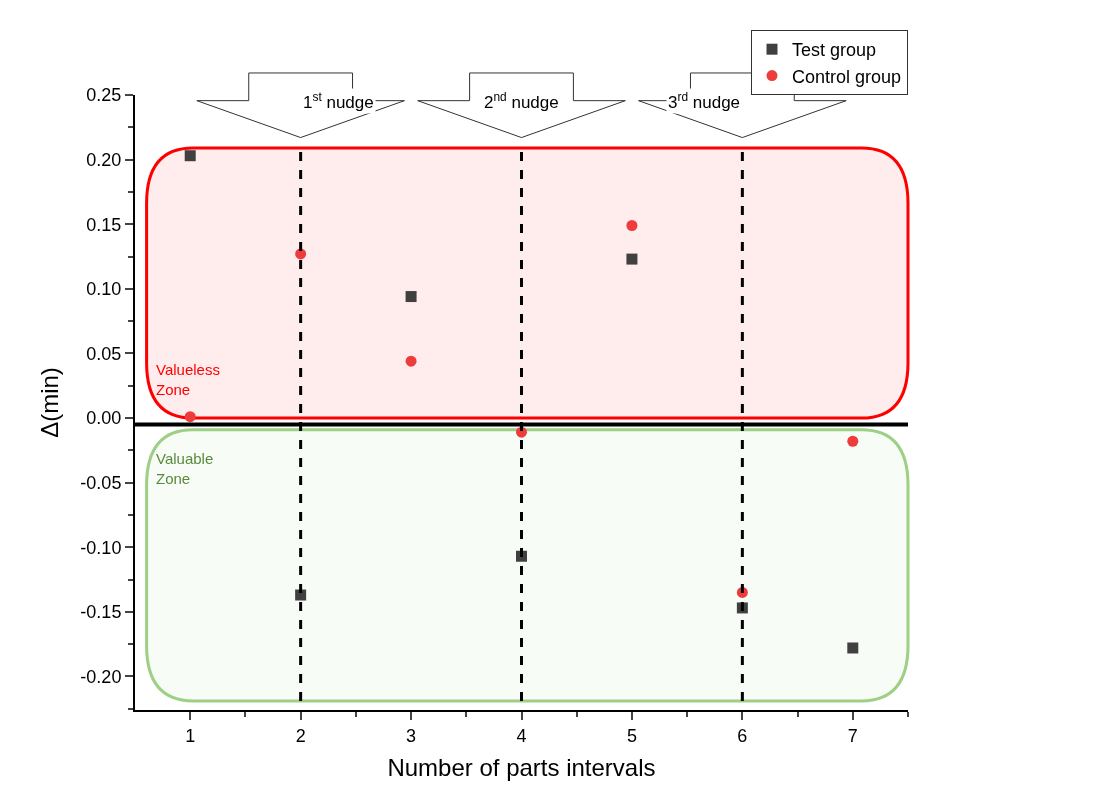  Describe the element at coordinates (104, 224) in the screenshot. I see `y-tick-label: 0.15` at that location.